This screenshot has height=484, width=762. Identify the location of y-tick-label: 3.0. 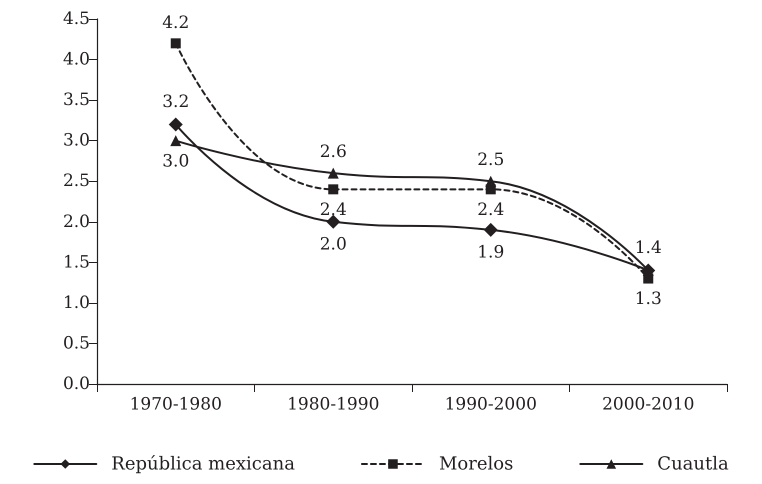
(76, 140).